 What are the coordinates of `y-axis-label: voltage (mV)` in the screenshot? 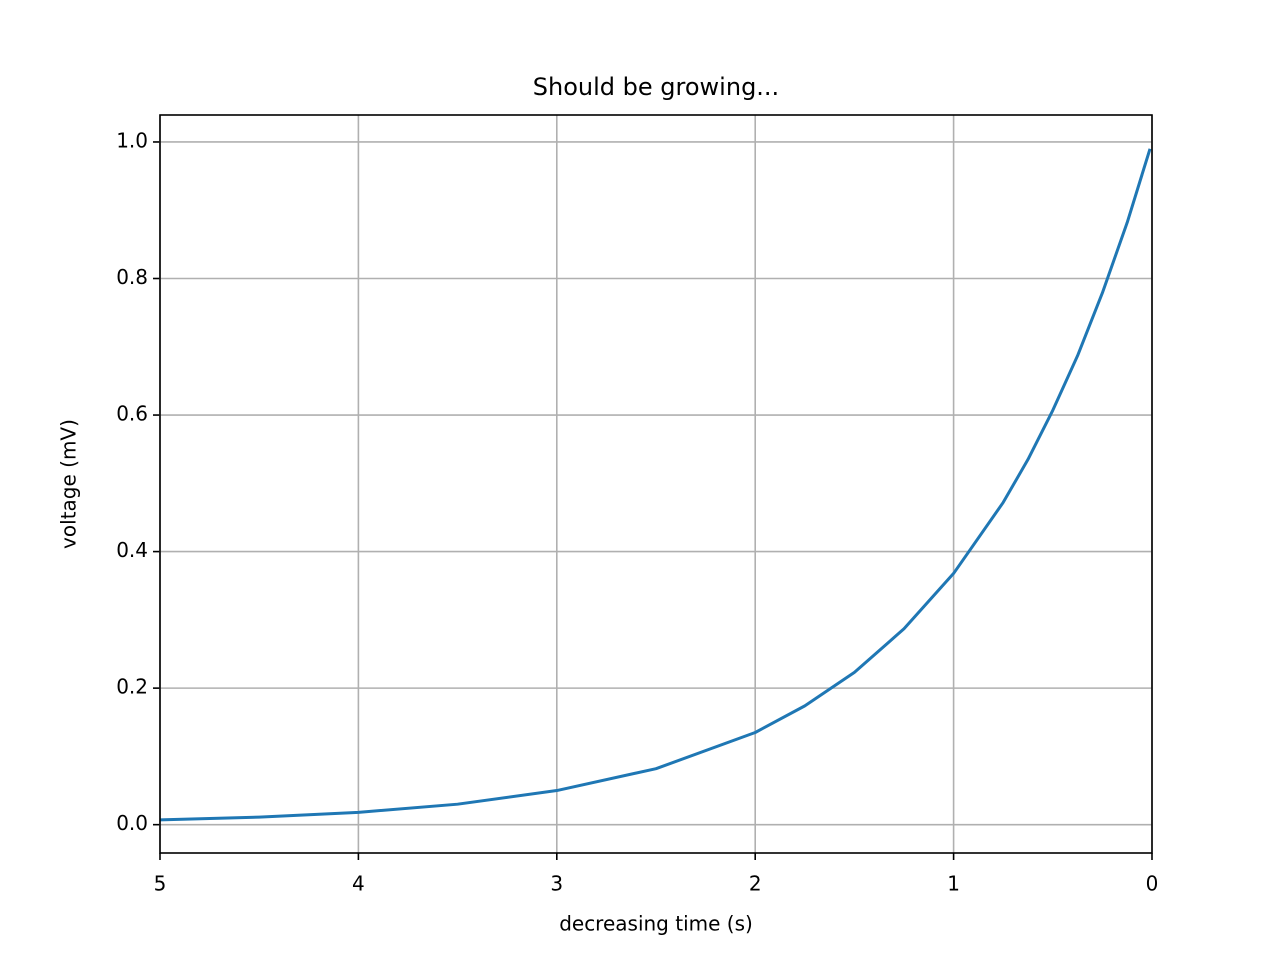 It's located at (69, 484).